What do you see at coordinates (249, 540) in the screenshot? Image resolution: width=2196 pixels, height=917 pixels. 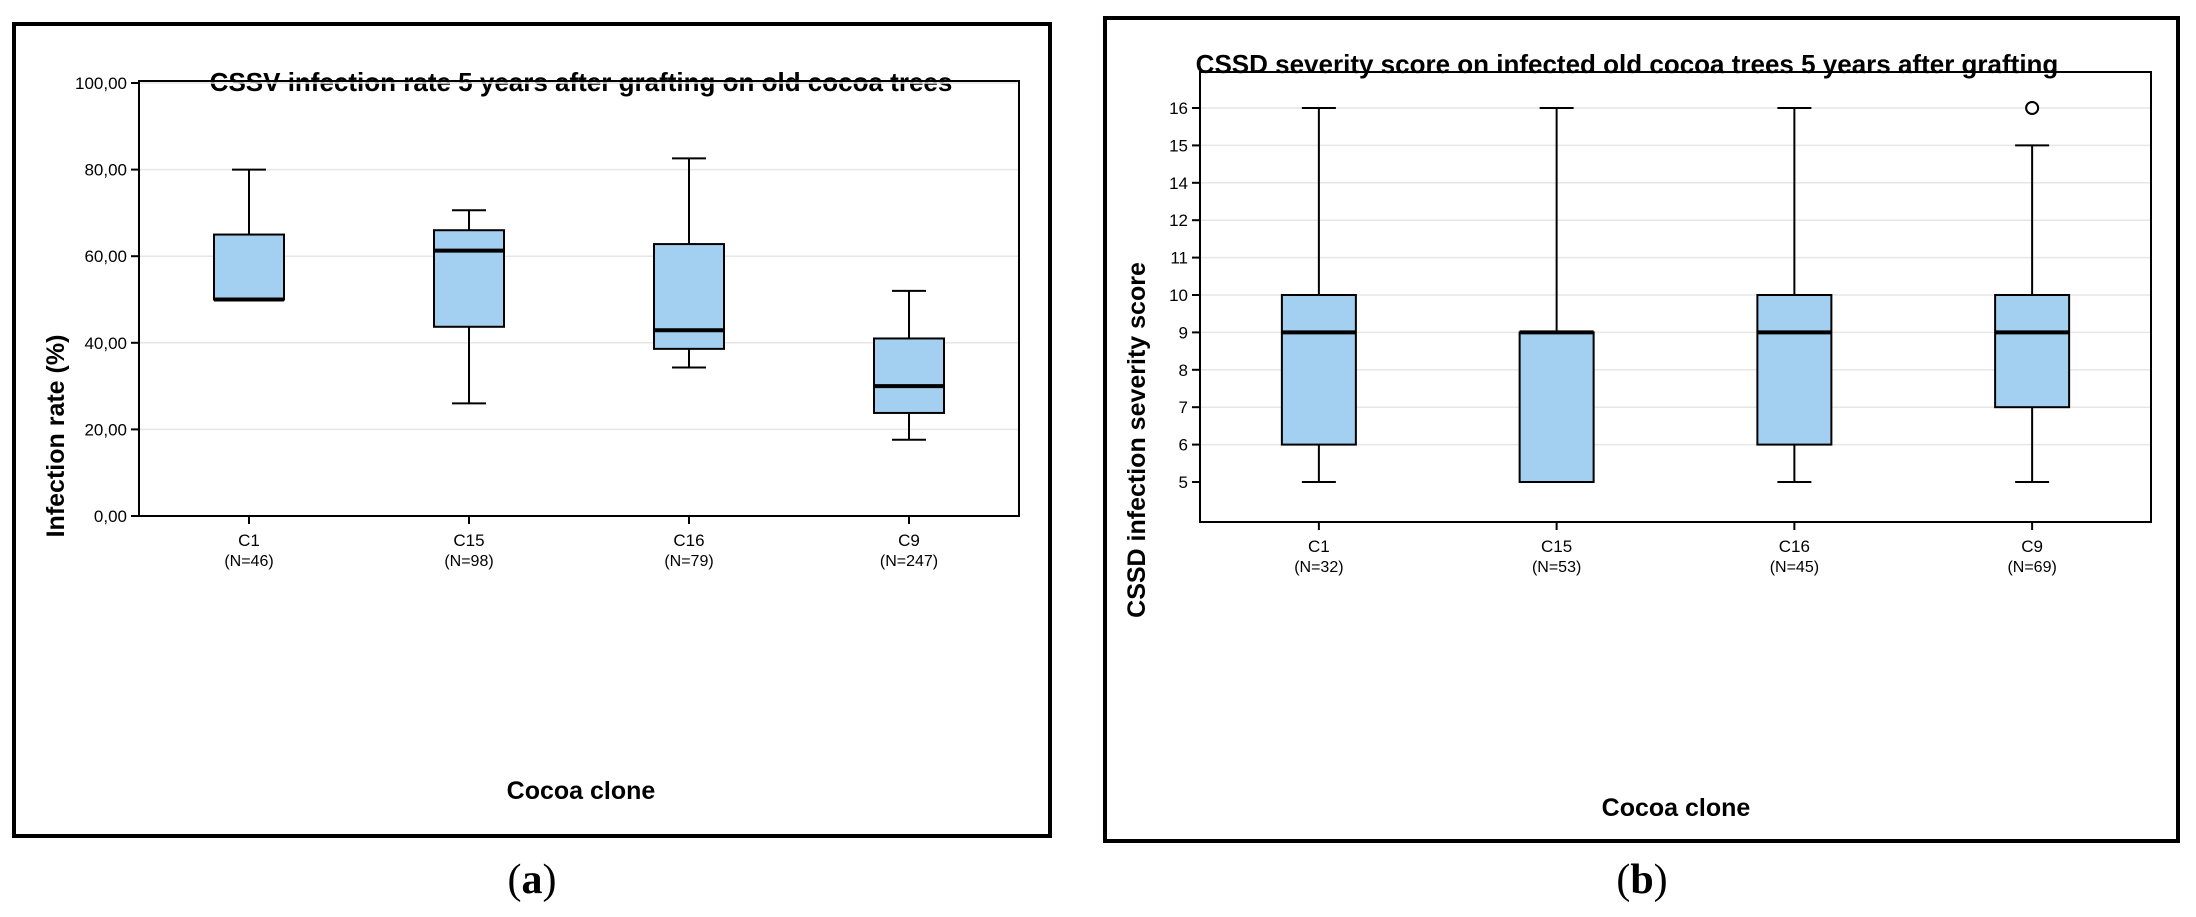 I see `chart-a-xtick-label: C1` at bounding box center [249, 540].